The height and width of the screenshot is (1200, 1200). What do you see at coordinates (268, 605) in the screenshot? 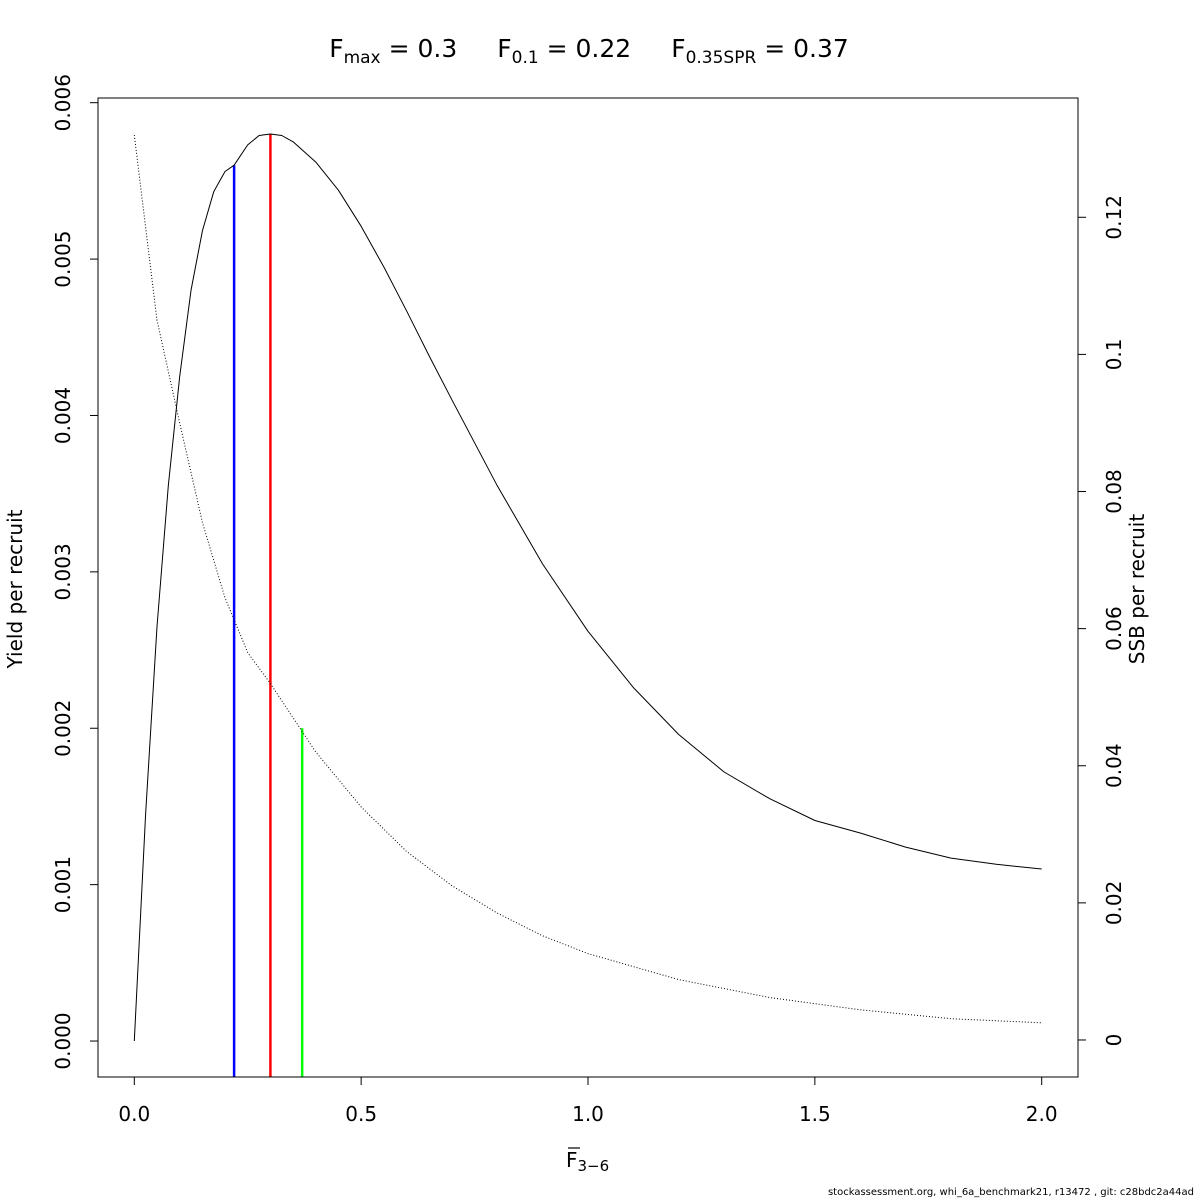
I see `reference-lines` at bounding box center [268, 605].